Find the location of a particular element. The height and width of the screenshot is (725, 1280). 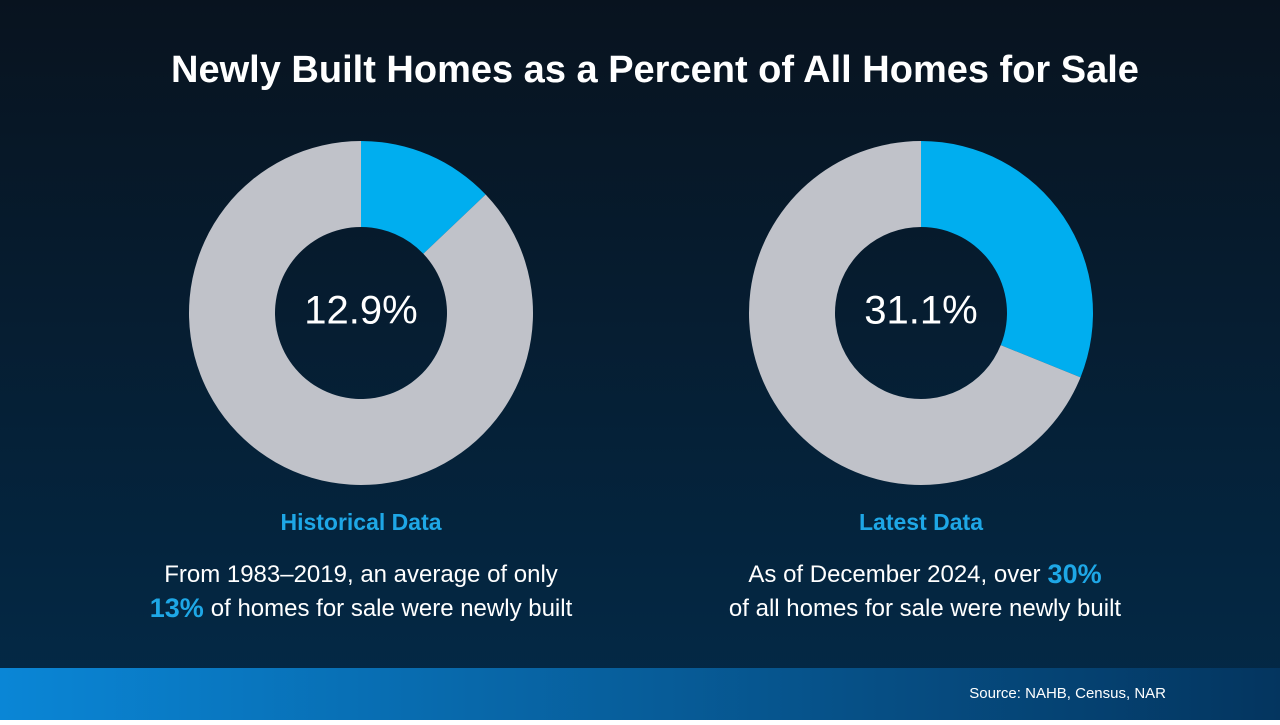

center-label: 31.1% is located at coordinates (920, 311).